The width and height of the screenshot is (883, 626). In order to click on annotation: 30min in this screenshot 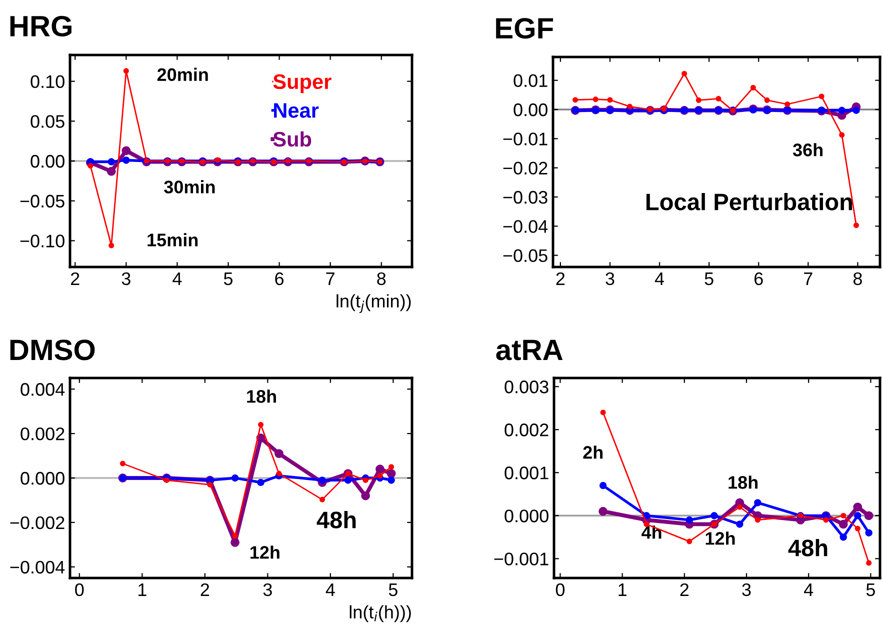, I will do `click(189, 187)`.